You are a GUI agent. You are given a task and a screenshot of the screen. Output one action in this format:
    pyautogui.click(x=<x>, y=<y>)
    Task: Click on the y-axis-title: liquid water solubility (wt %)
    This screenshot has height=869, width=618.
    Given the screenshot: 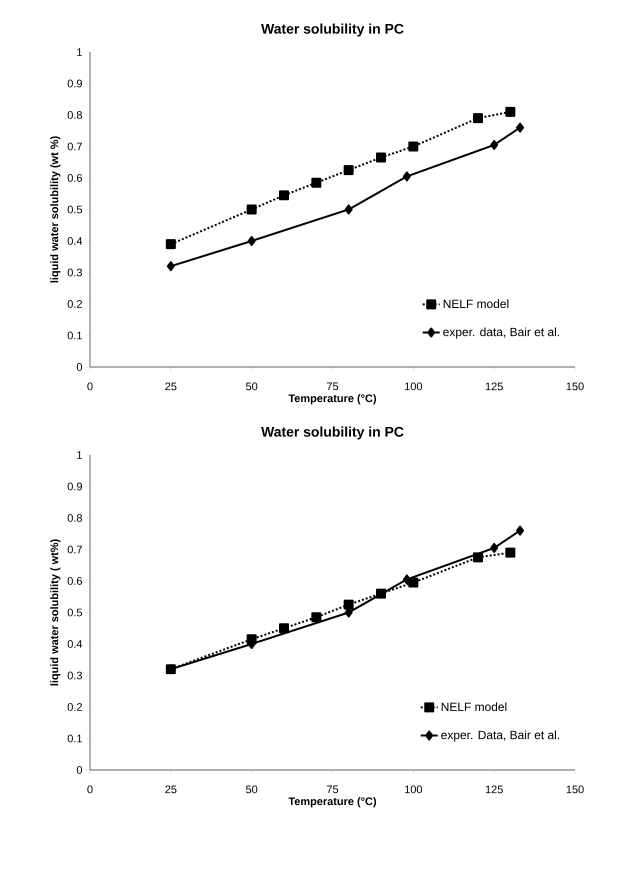 What is the action you would take?
    pyautogui.click(x=55, y=209)
    